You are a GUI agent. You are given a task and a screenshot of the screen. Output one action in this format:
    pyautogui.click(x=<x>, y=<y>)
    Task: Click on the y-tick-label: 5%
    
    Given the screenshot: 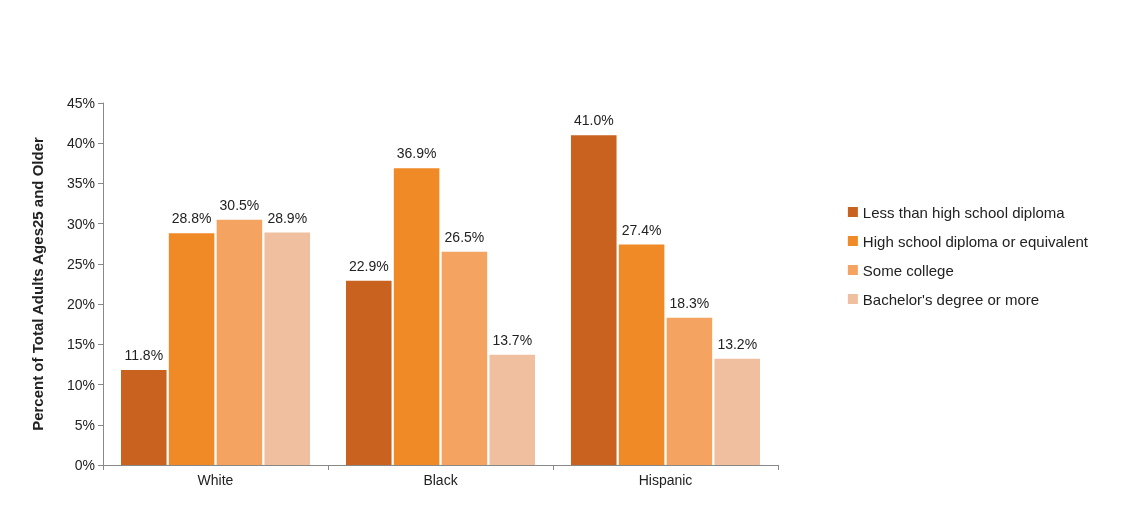 What is the action you would take?
    pyautogui.click(x=84, y=424)
    